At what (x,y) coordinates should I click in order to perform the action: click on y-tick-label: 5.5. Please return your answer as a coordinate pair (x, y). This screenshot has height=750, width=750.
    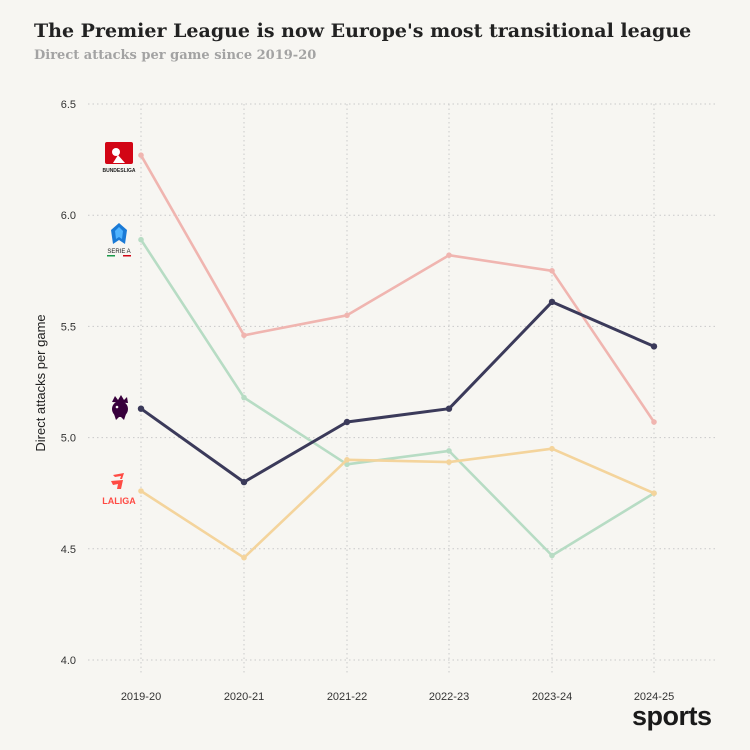
    Looking at the image, I should click on (68, 327).